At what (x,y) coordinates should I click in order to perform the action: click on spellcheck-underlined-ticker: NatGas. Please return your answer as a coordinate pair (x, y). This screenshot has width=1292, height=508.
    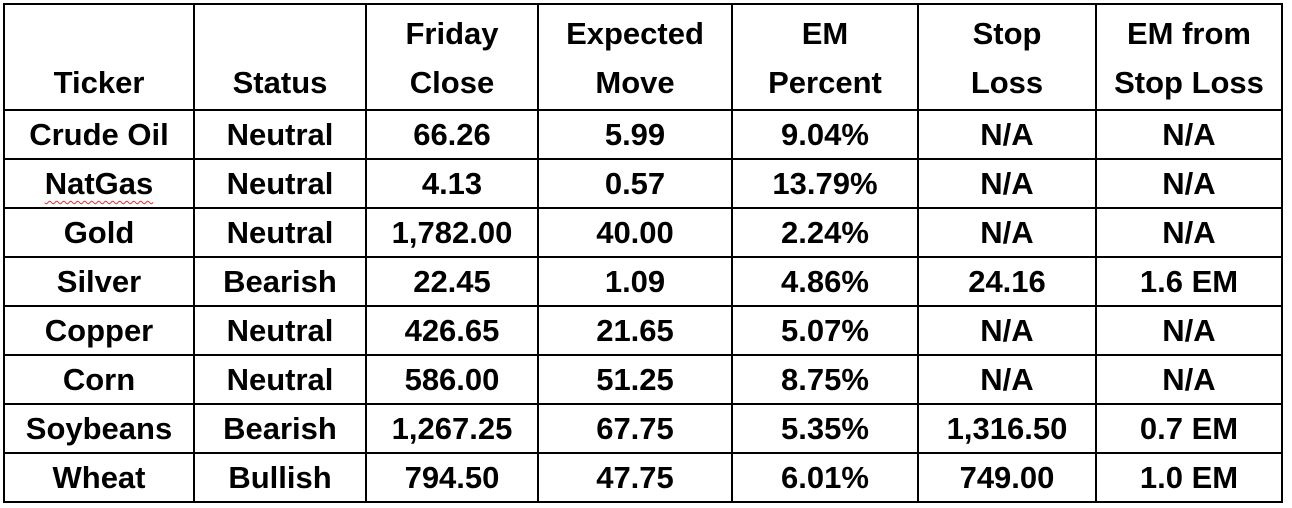
    Looking at the image, I should click on (99, 183).